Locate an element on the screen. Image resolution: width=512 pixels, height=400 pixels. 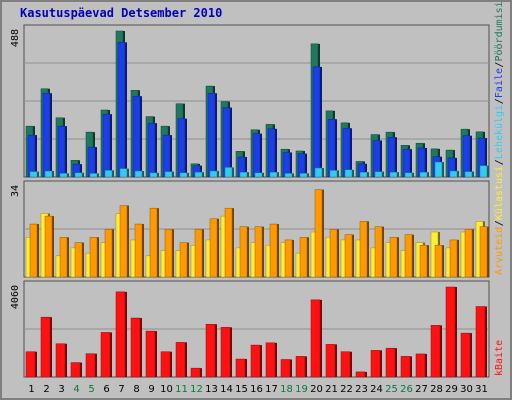
x-tick-label-day-15: 15 is located at coordinates (241, 389).